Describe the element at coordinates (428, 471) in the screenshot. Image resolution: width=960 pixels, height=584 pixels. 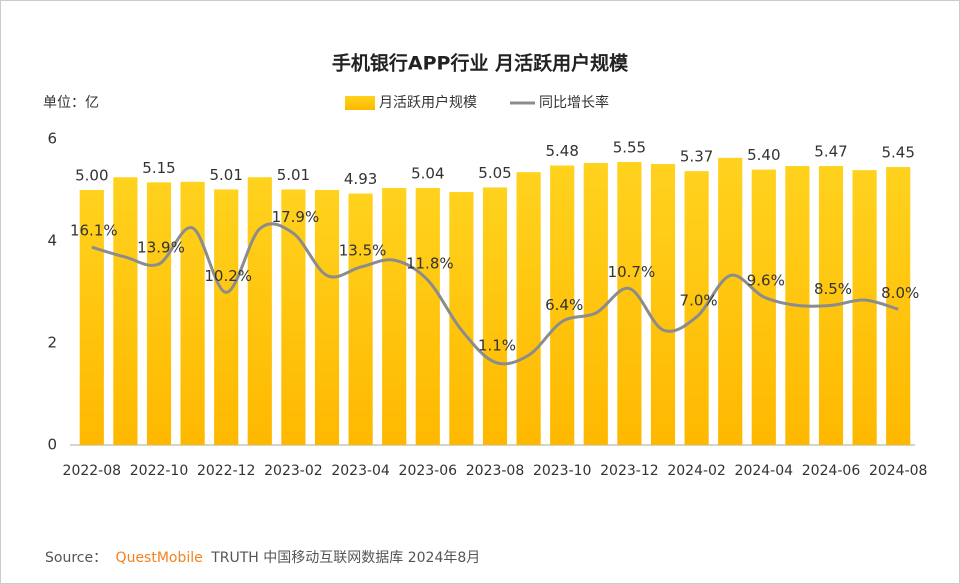
I see `x-tick-label: 2023-06` at that location.